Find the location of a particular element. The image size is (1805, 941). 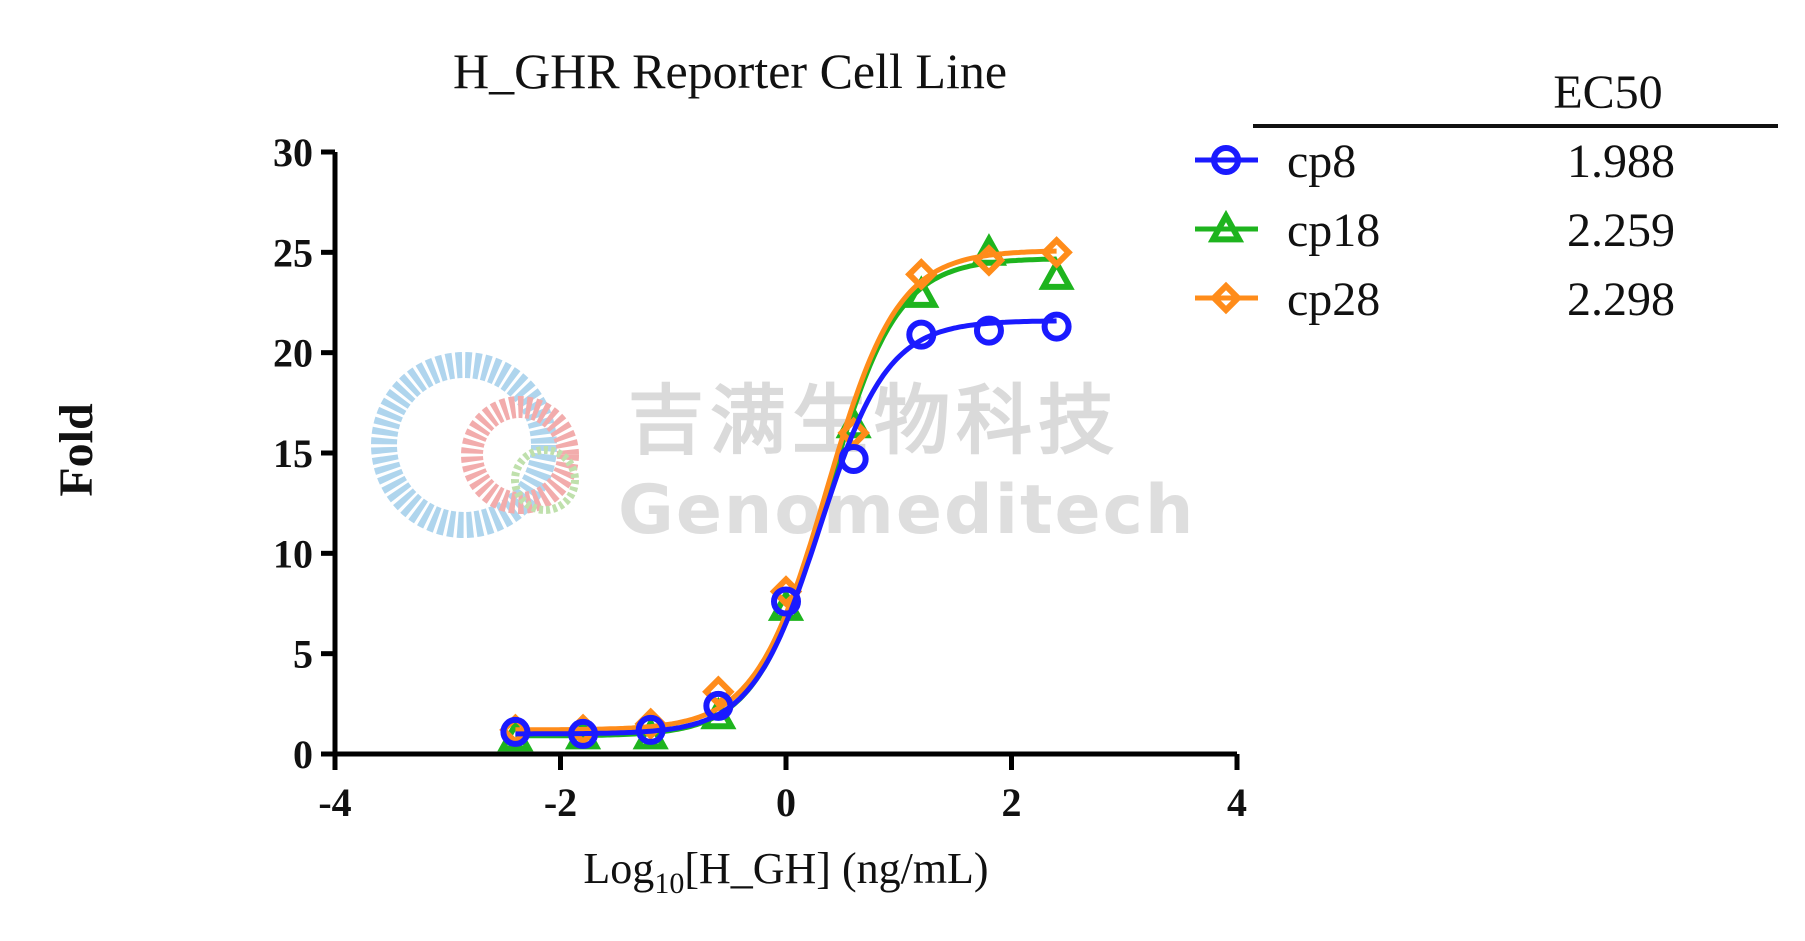

legend-item-cp8: cp8 1.988 is located at coordinates (1435, 161).